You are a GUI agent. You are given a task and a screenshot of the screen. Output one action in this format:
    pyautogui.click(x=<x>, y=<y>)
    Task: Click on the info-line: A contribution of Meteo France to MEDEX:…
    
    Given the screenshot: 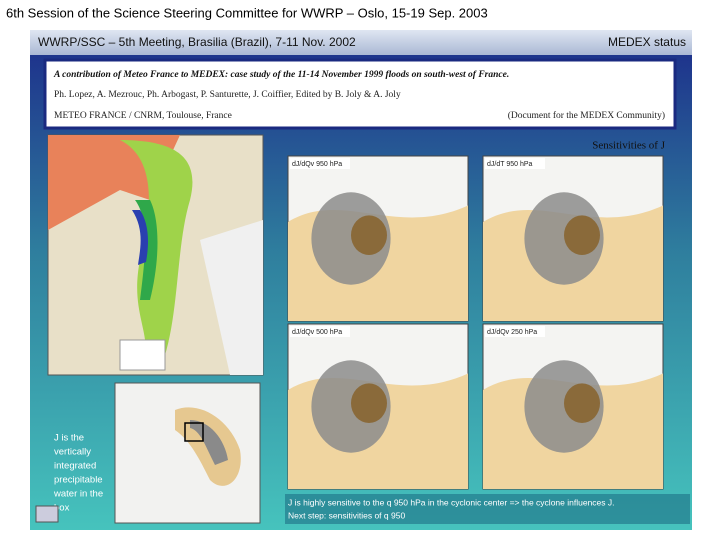 What is the action you would take?
    pyautogui.click(x=281, y=75)
    